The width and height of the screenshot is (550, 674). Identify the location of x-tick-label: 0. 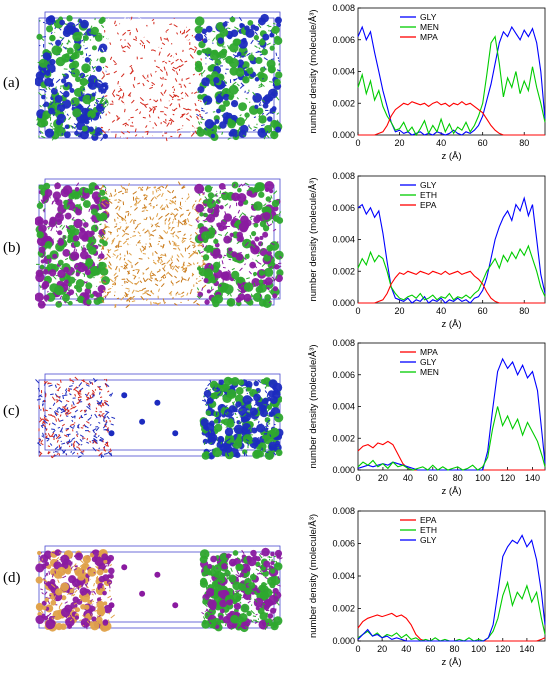
(357, 143).